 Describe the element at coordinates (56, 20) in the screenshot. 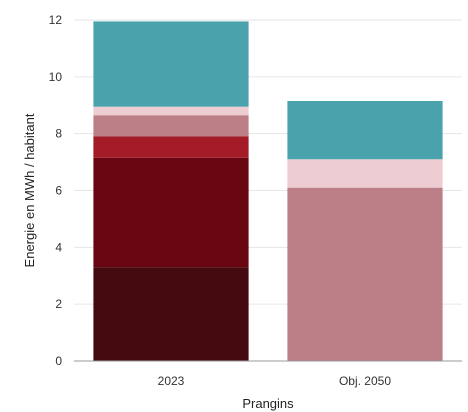

I see `y-tick-label: 12` at that location.